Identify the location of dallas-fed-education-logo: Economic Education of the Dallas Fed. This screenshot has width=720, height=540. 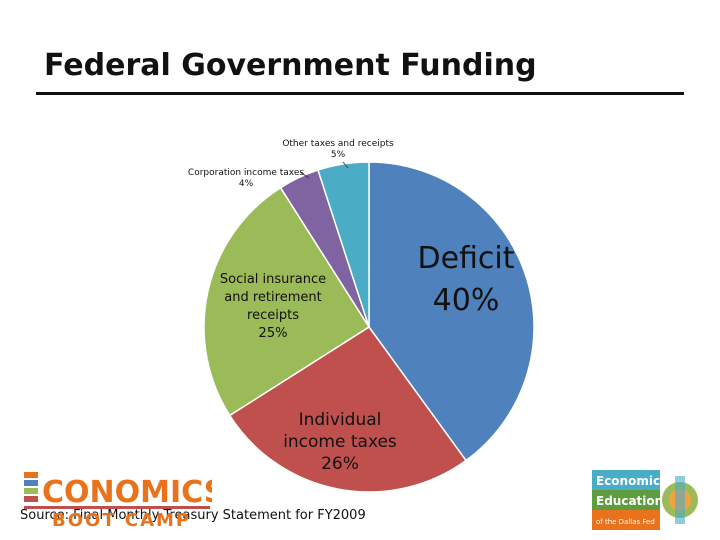
(645, 500).